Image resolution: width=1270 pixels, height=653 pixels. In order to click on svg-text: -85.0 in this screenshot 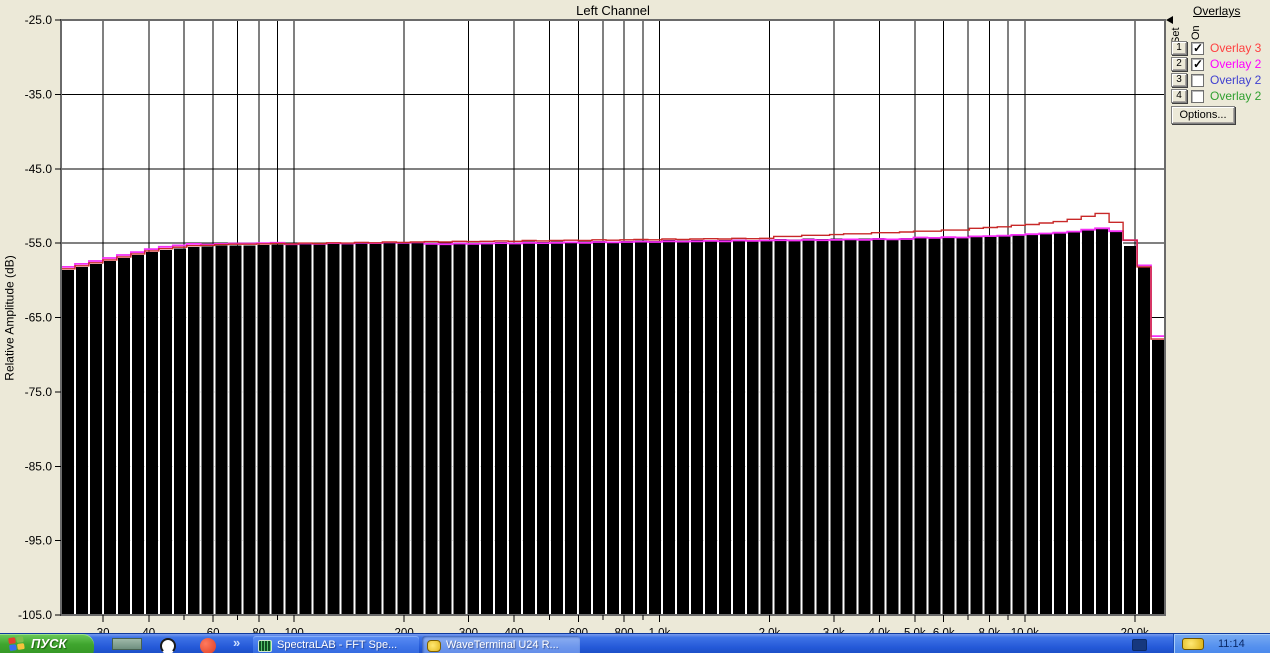, I will do `click(39, 466)`.